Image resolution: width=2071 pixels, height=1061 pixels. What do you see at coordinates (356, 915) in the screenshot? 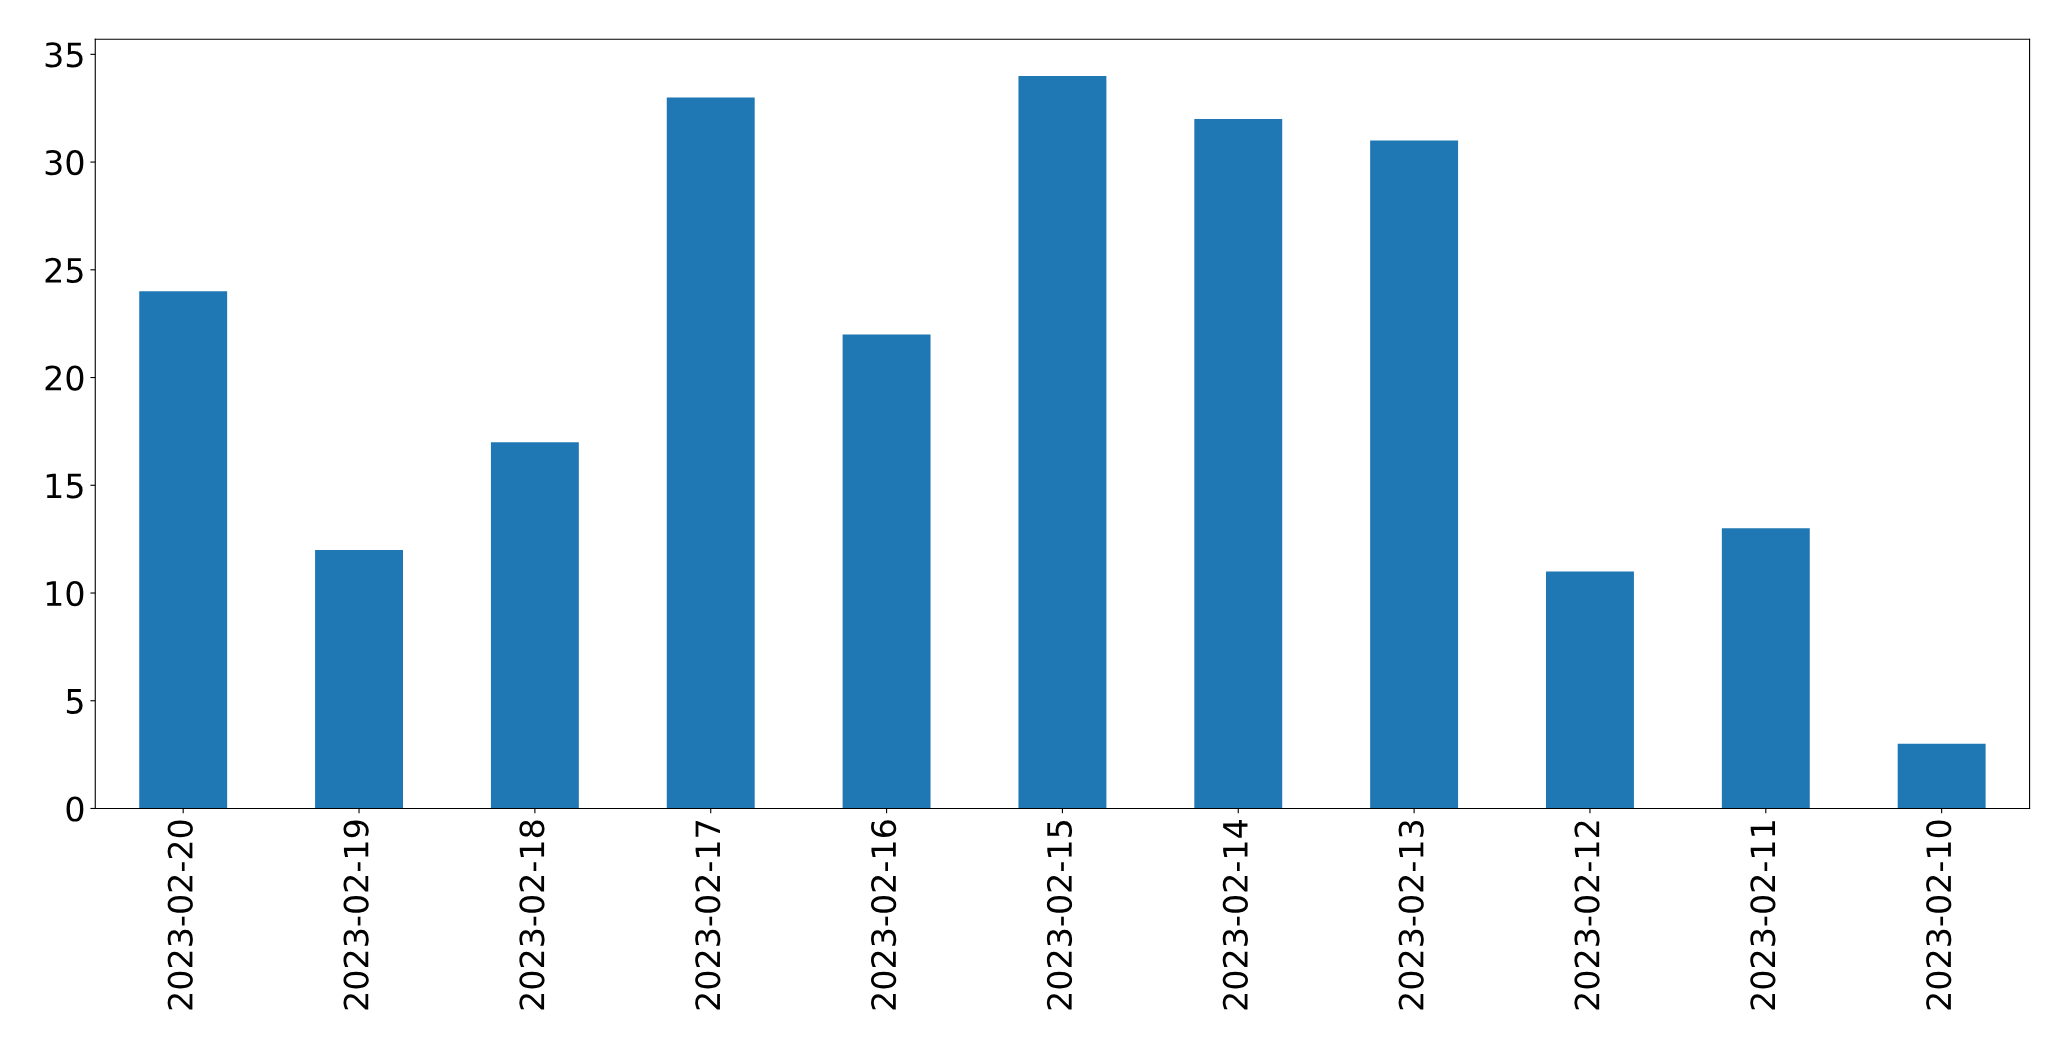
I see `x-tick-label: 2023-02-19` at bounding box center [356, 915].